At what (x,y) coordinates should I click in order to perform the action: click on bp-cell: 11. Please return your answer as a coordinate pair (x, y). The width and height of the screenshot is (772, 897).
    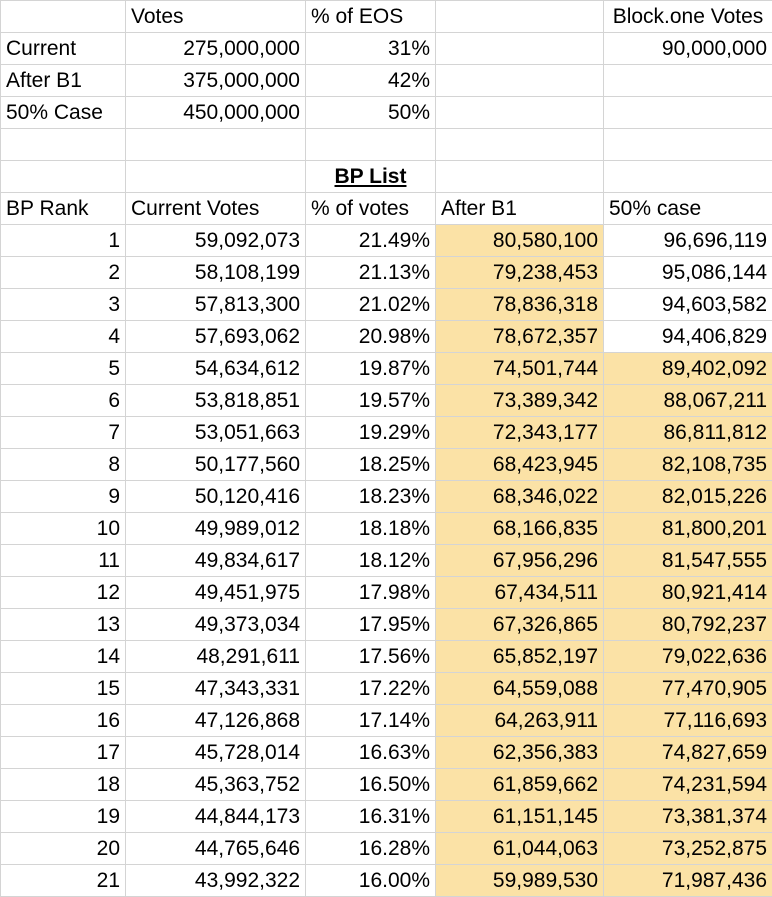
    Looking at the image, I should click on (63, 561).